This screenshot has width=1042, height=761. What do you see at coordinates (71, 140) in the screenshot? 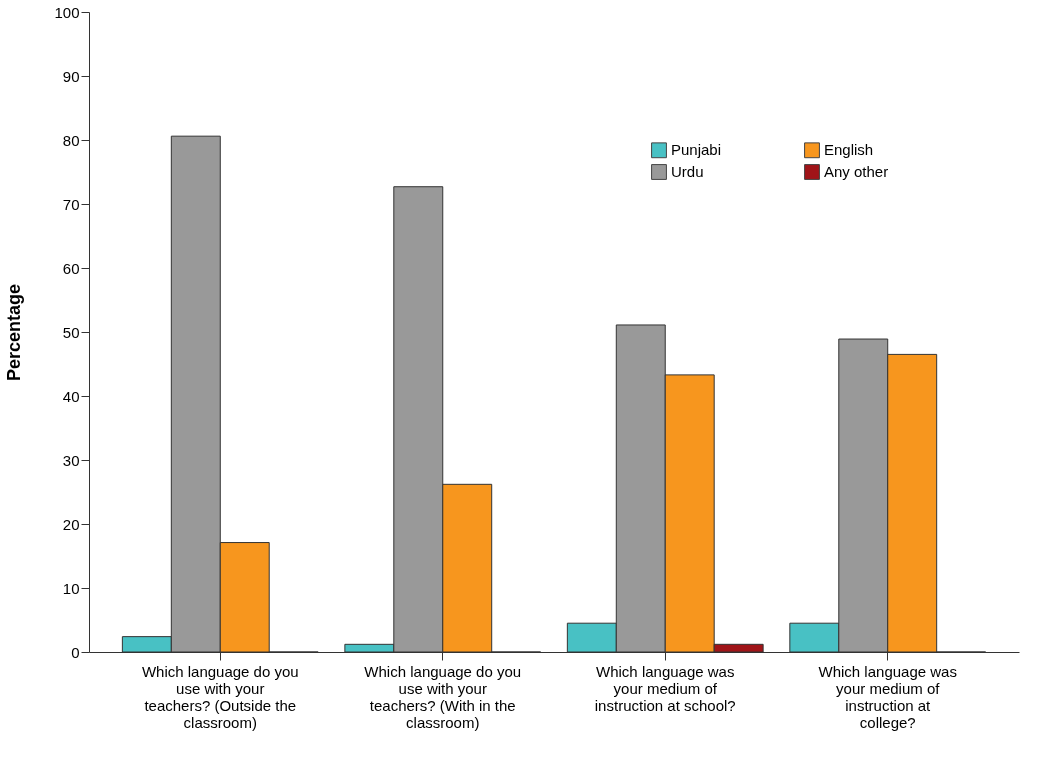
I see `y-tick-label: 80` at bounding box center [71, 140].